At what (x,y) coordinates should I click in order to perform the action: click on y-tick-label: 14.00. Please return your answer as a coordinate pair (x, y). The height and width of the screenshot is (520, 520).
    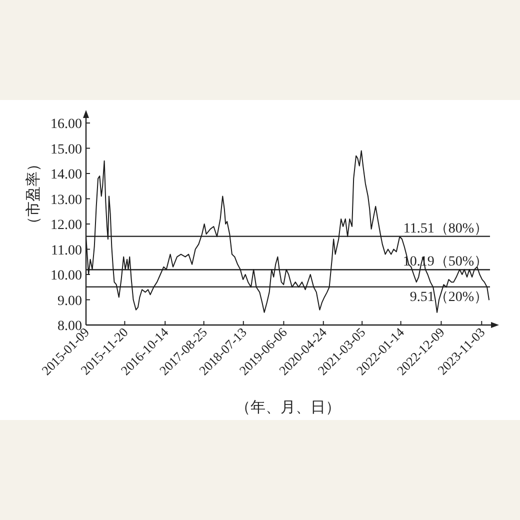
    Looking at the image, I should click on (66, 175).